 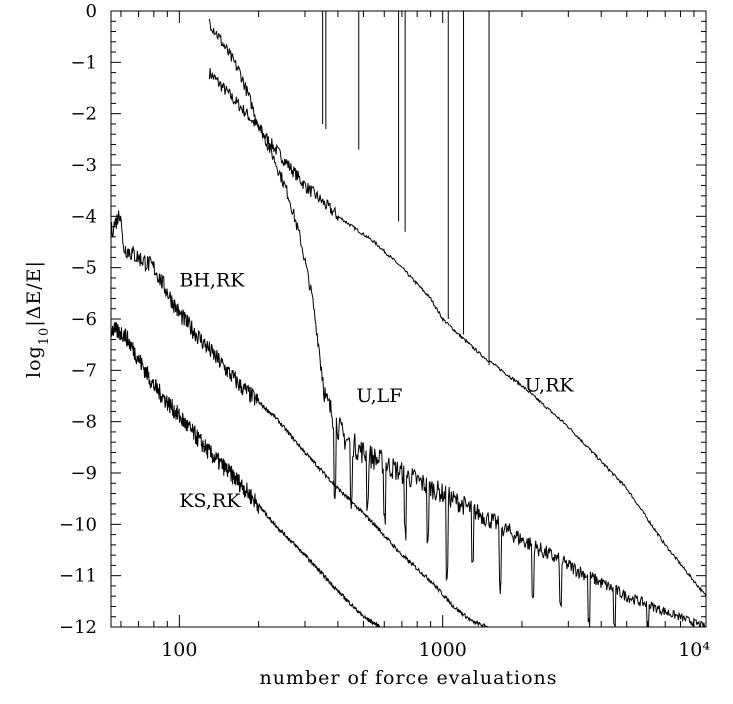 What do you see at coordinates (83, 114) in the screenshot?
I see `y-tick-label: −2` at bounding box center [83, 114].